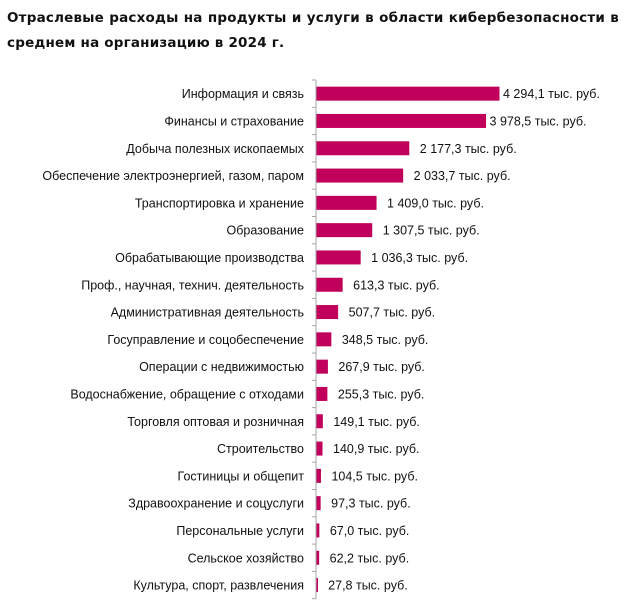 This screenshot has height=605, width=624. I want to click on data-label: 1 307,5 тыс. руб., so click(431, 231).